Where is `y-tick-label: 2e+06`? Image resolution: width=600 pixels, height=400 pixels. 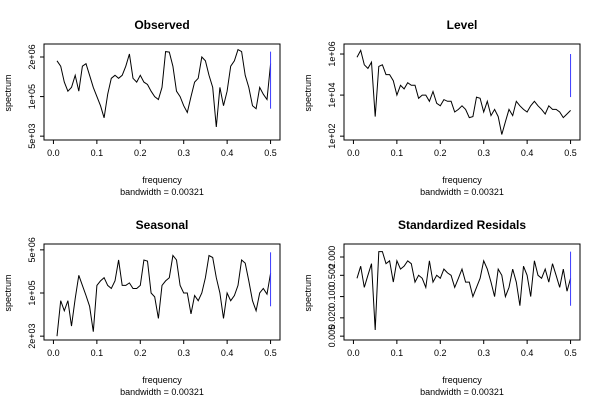 y-tick-label: 2e+06 is located at coordinates (32, 56).